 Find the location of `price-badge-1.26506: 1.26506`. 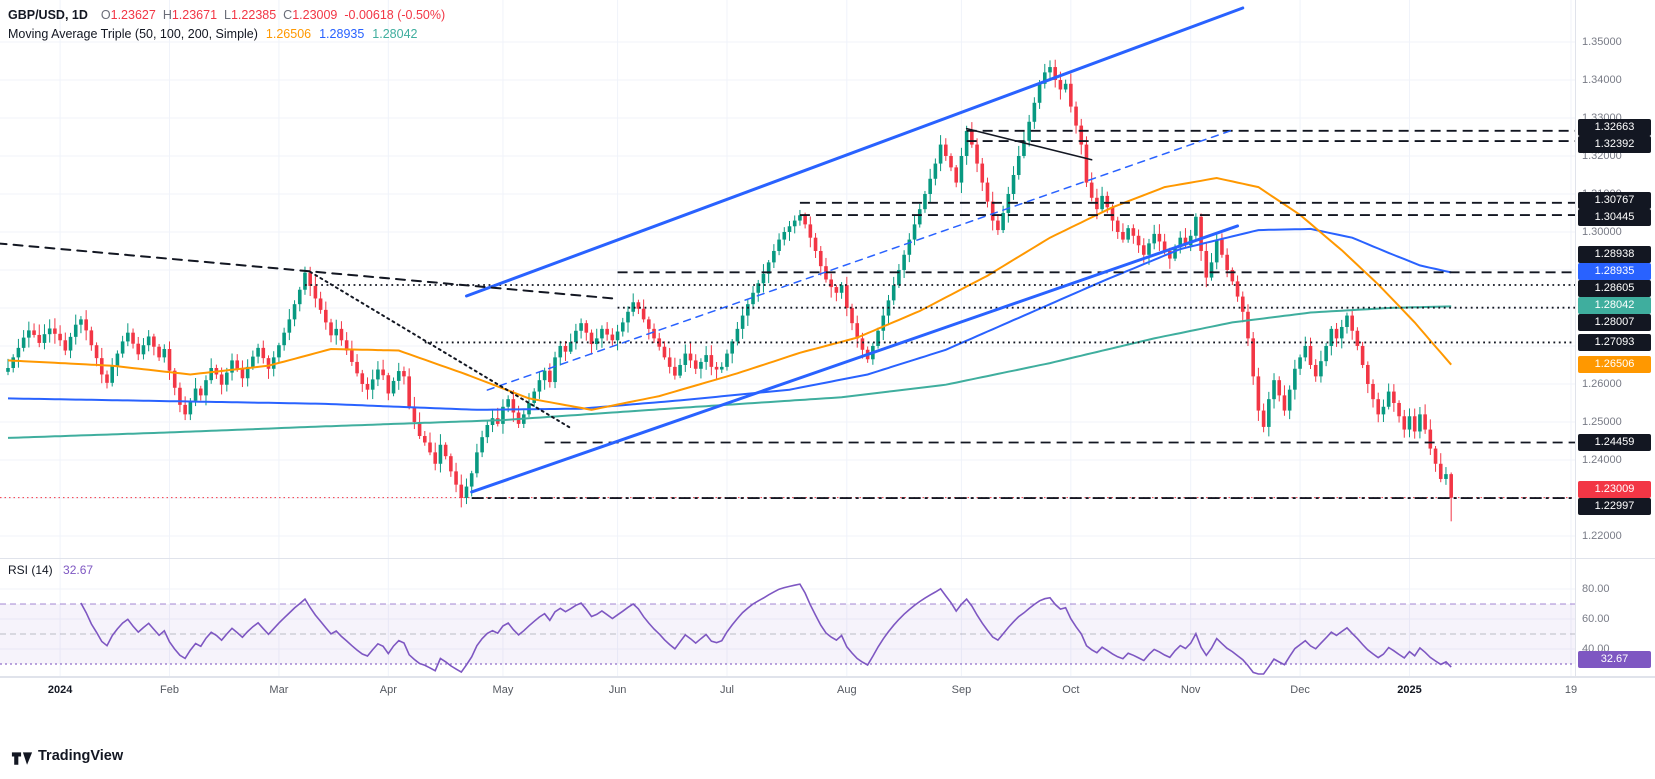

price-badge-1.26506: 1.26506 is located at coordinates (1614, 365).